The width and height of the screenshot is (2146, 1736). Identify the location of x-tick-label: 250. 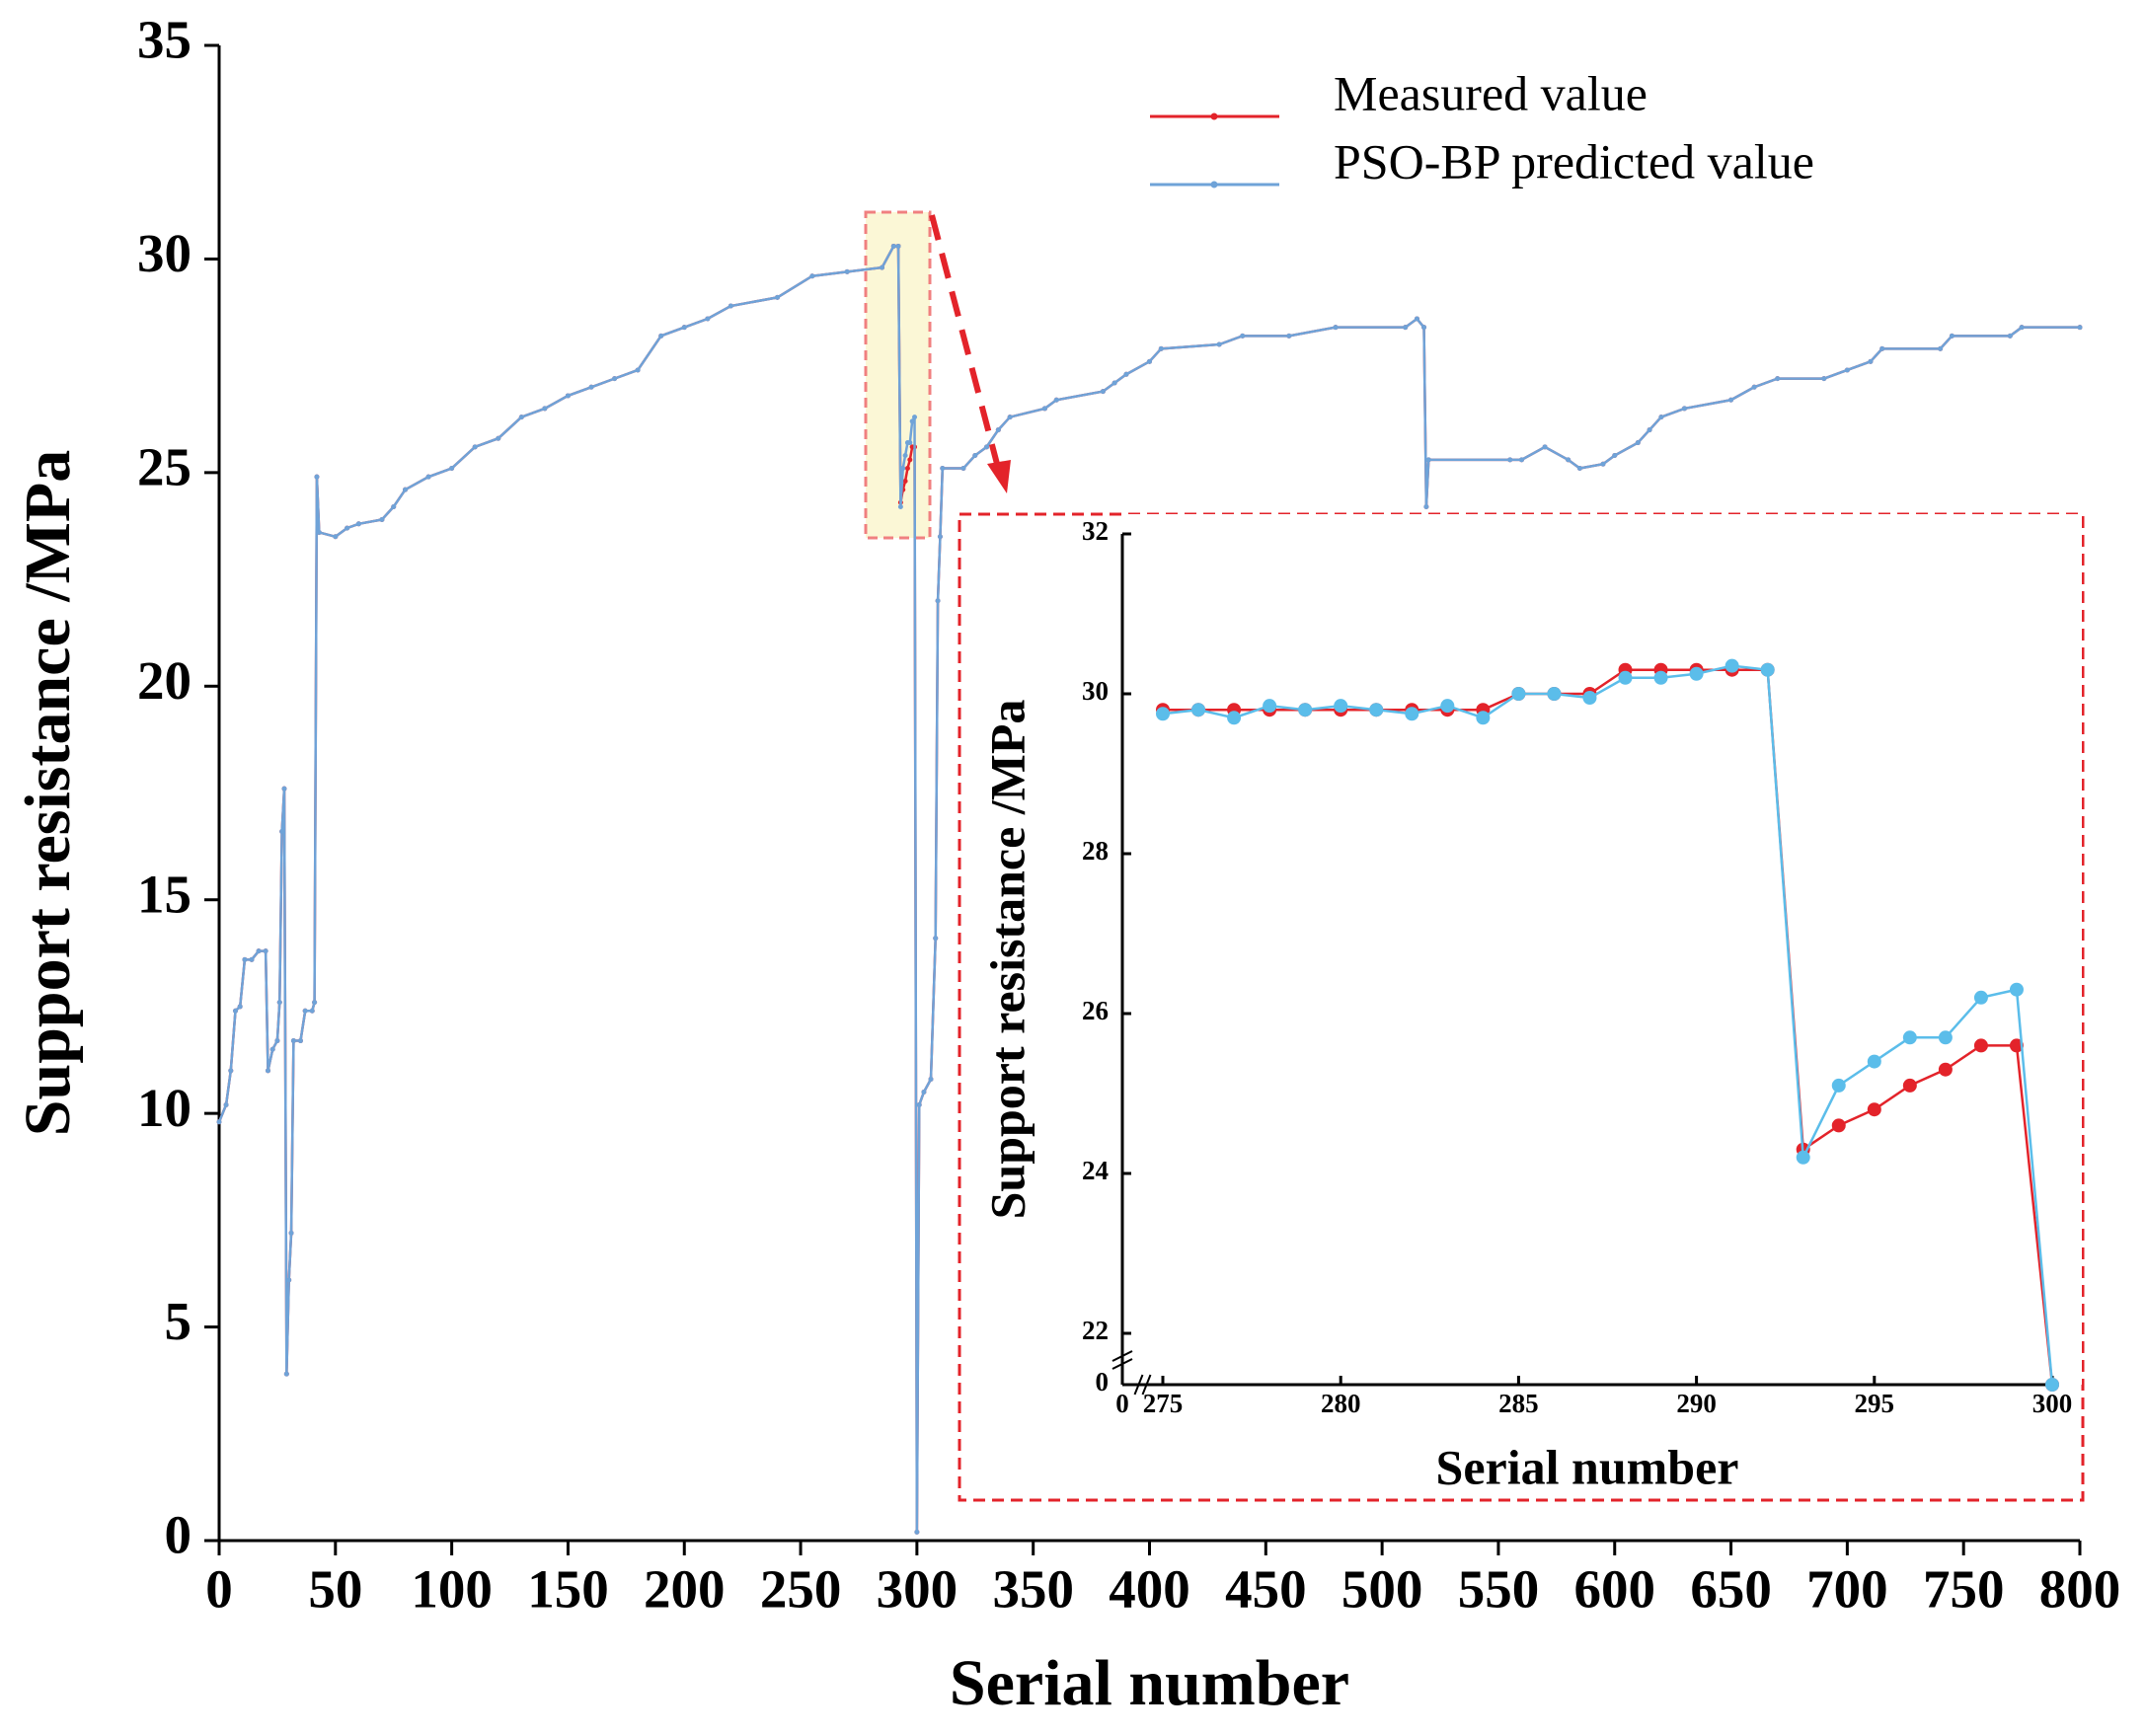
(801, 1589).